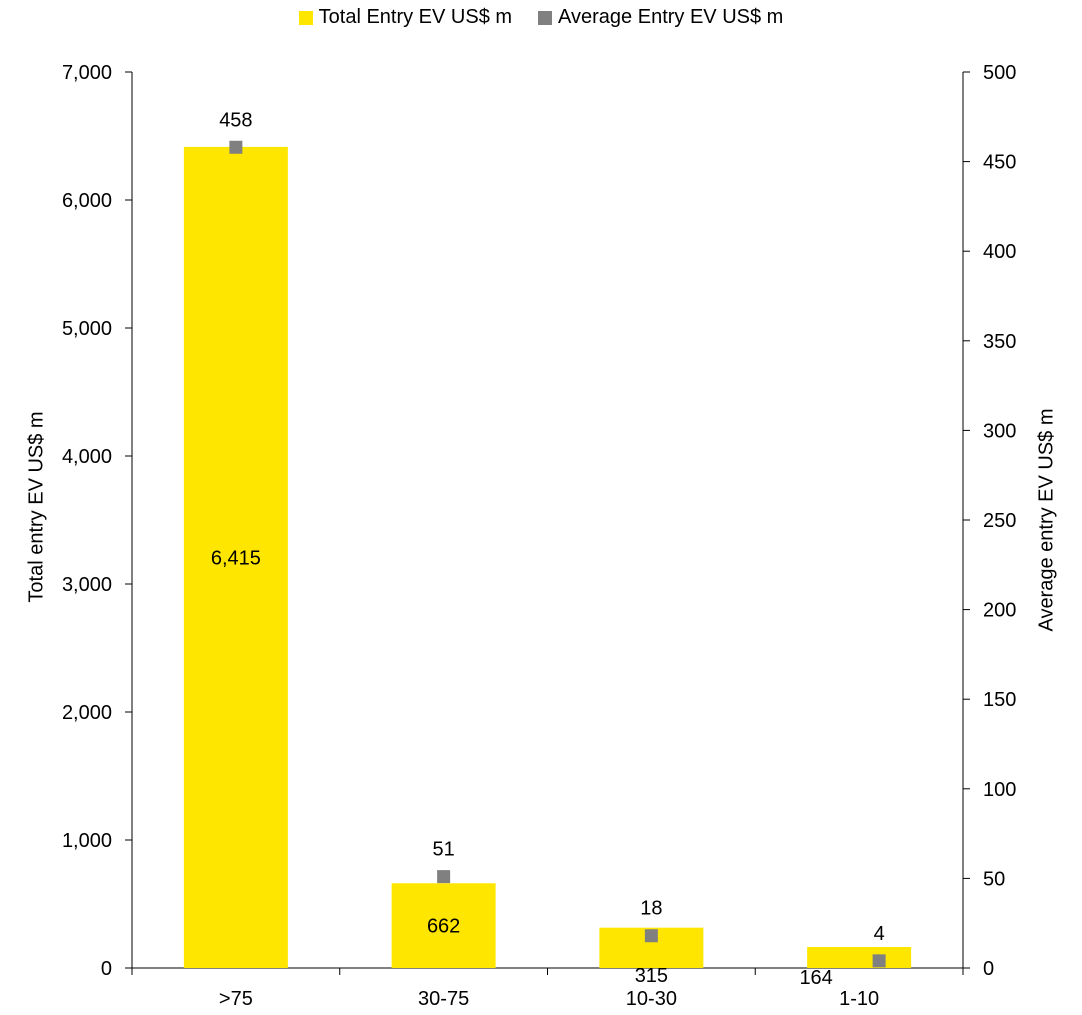  What do you see at coordinates (651, 909) in the screenshot?
I see `average-data-label: 18` at bounding box center [651, 909].